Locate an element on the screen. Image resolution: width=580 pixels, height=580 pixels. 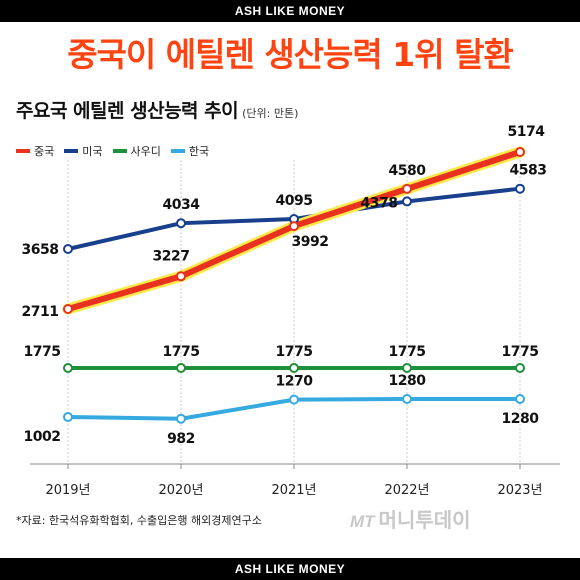
data-label: 4583 is located at coordinates (528, 171).